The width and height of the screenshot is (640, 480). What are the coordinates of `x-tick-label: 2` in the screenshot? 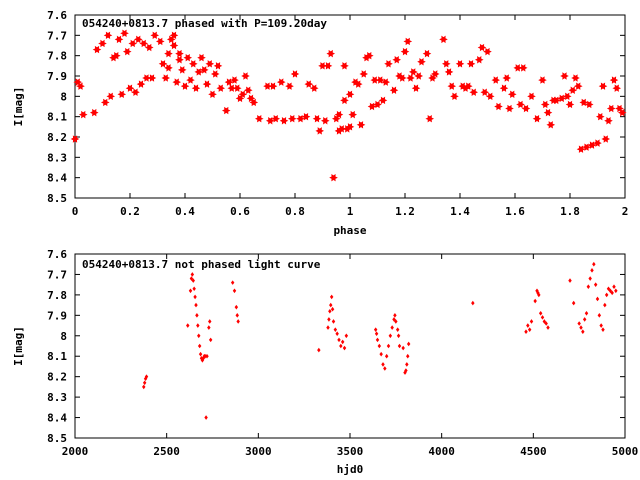 It's located at (625, 211).